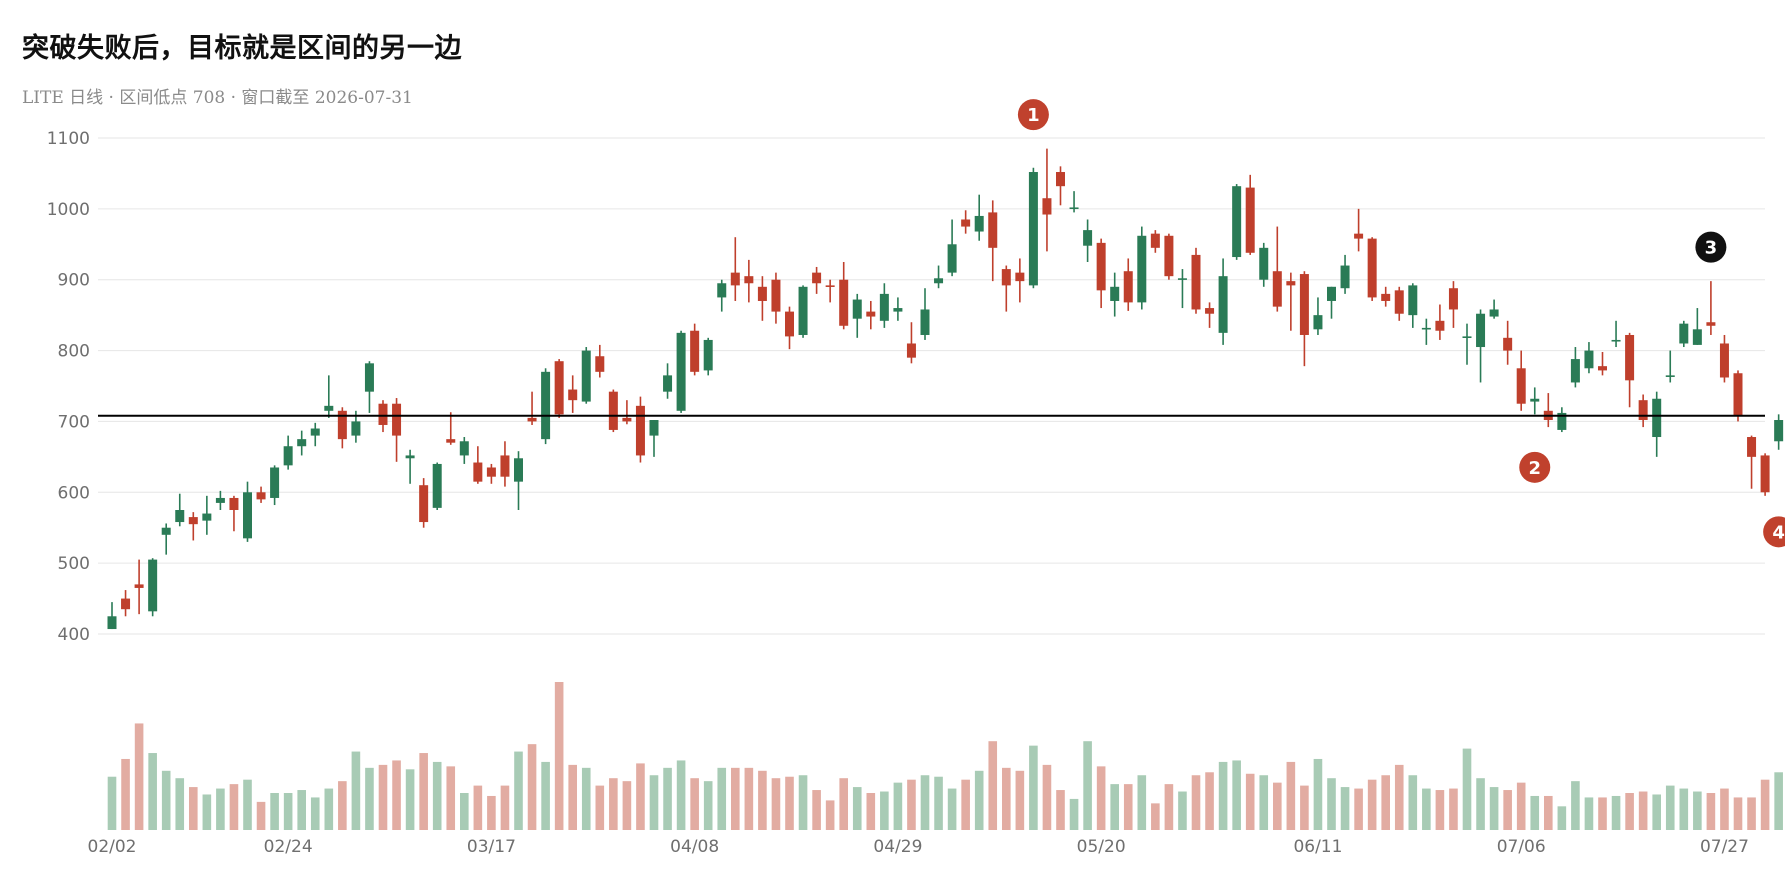 This screenshot has width=1785, height=892. I want to click on marker-circle, so click(1774, 532).